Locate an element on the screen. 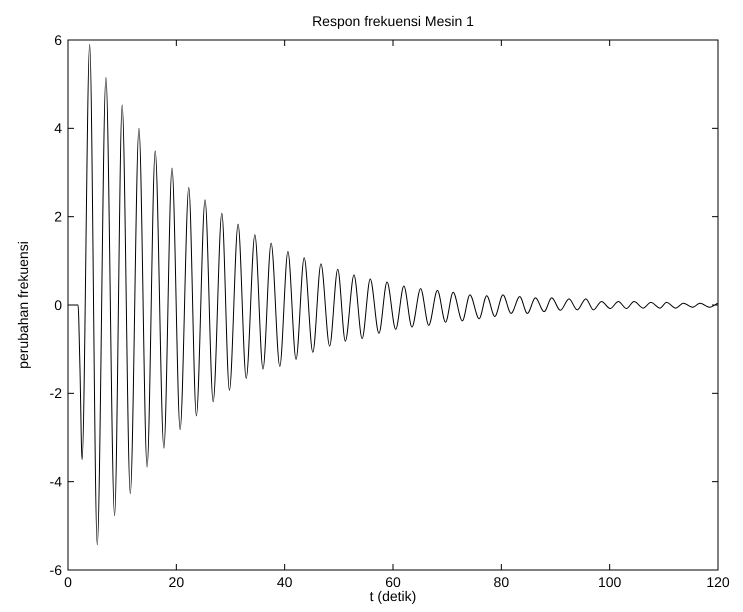  y-axis-title: perubahan frekuensi is located at coordinates (23, 305).